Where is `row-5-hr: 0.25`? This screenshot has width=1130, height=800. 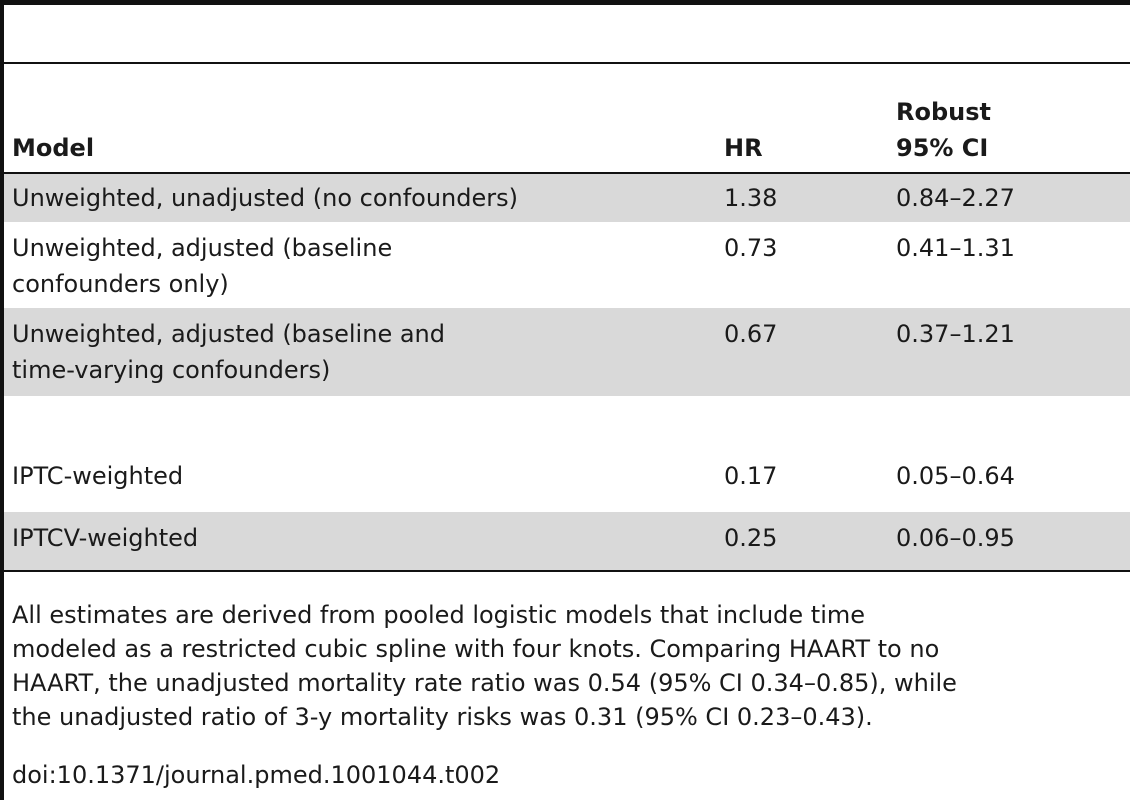 row-5-hr: 0.25 is located at coordinates (751, 538).